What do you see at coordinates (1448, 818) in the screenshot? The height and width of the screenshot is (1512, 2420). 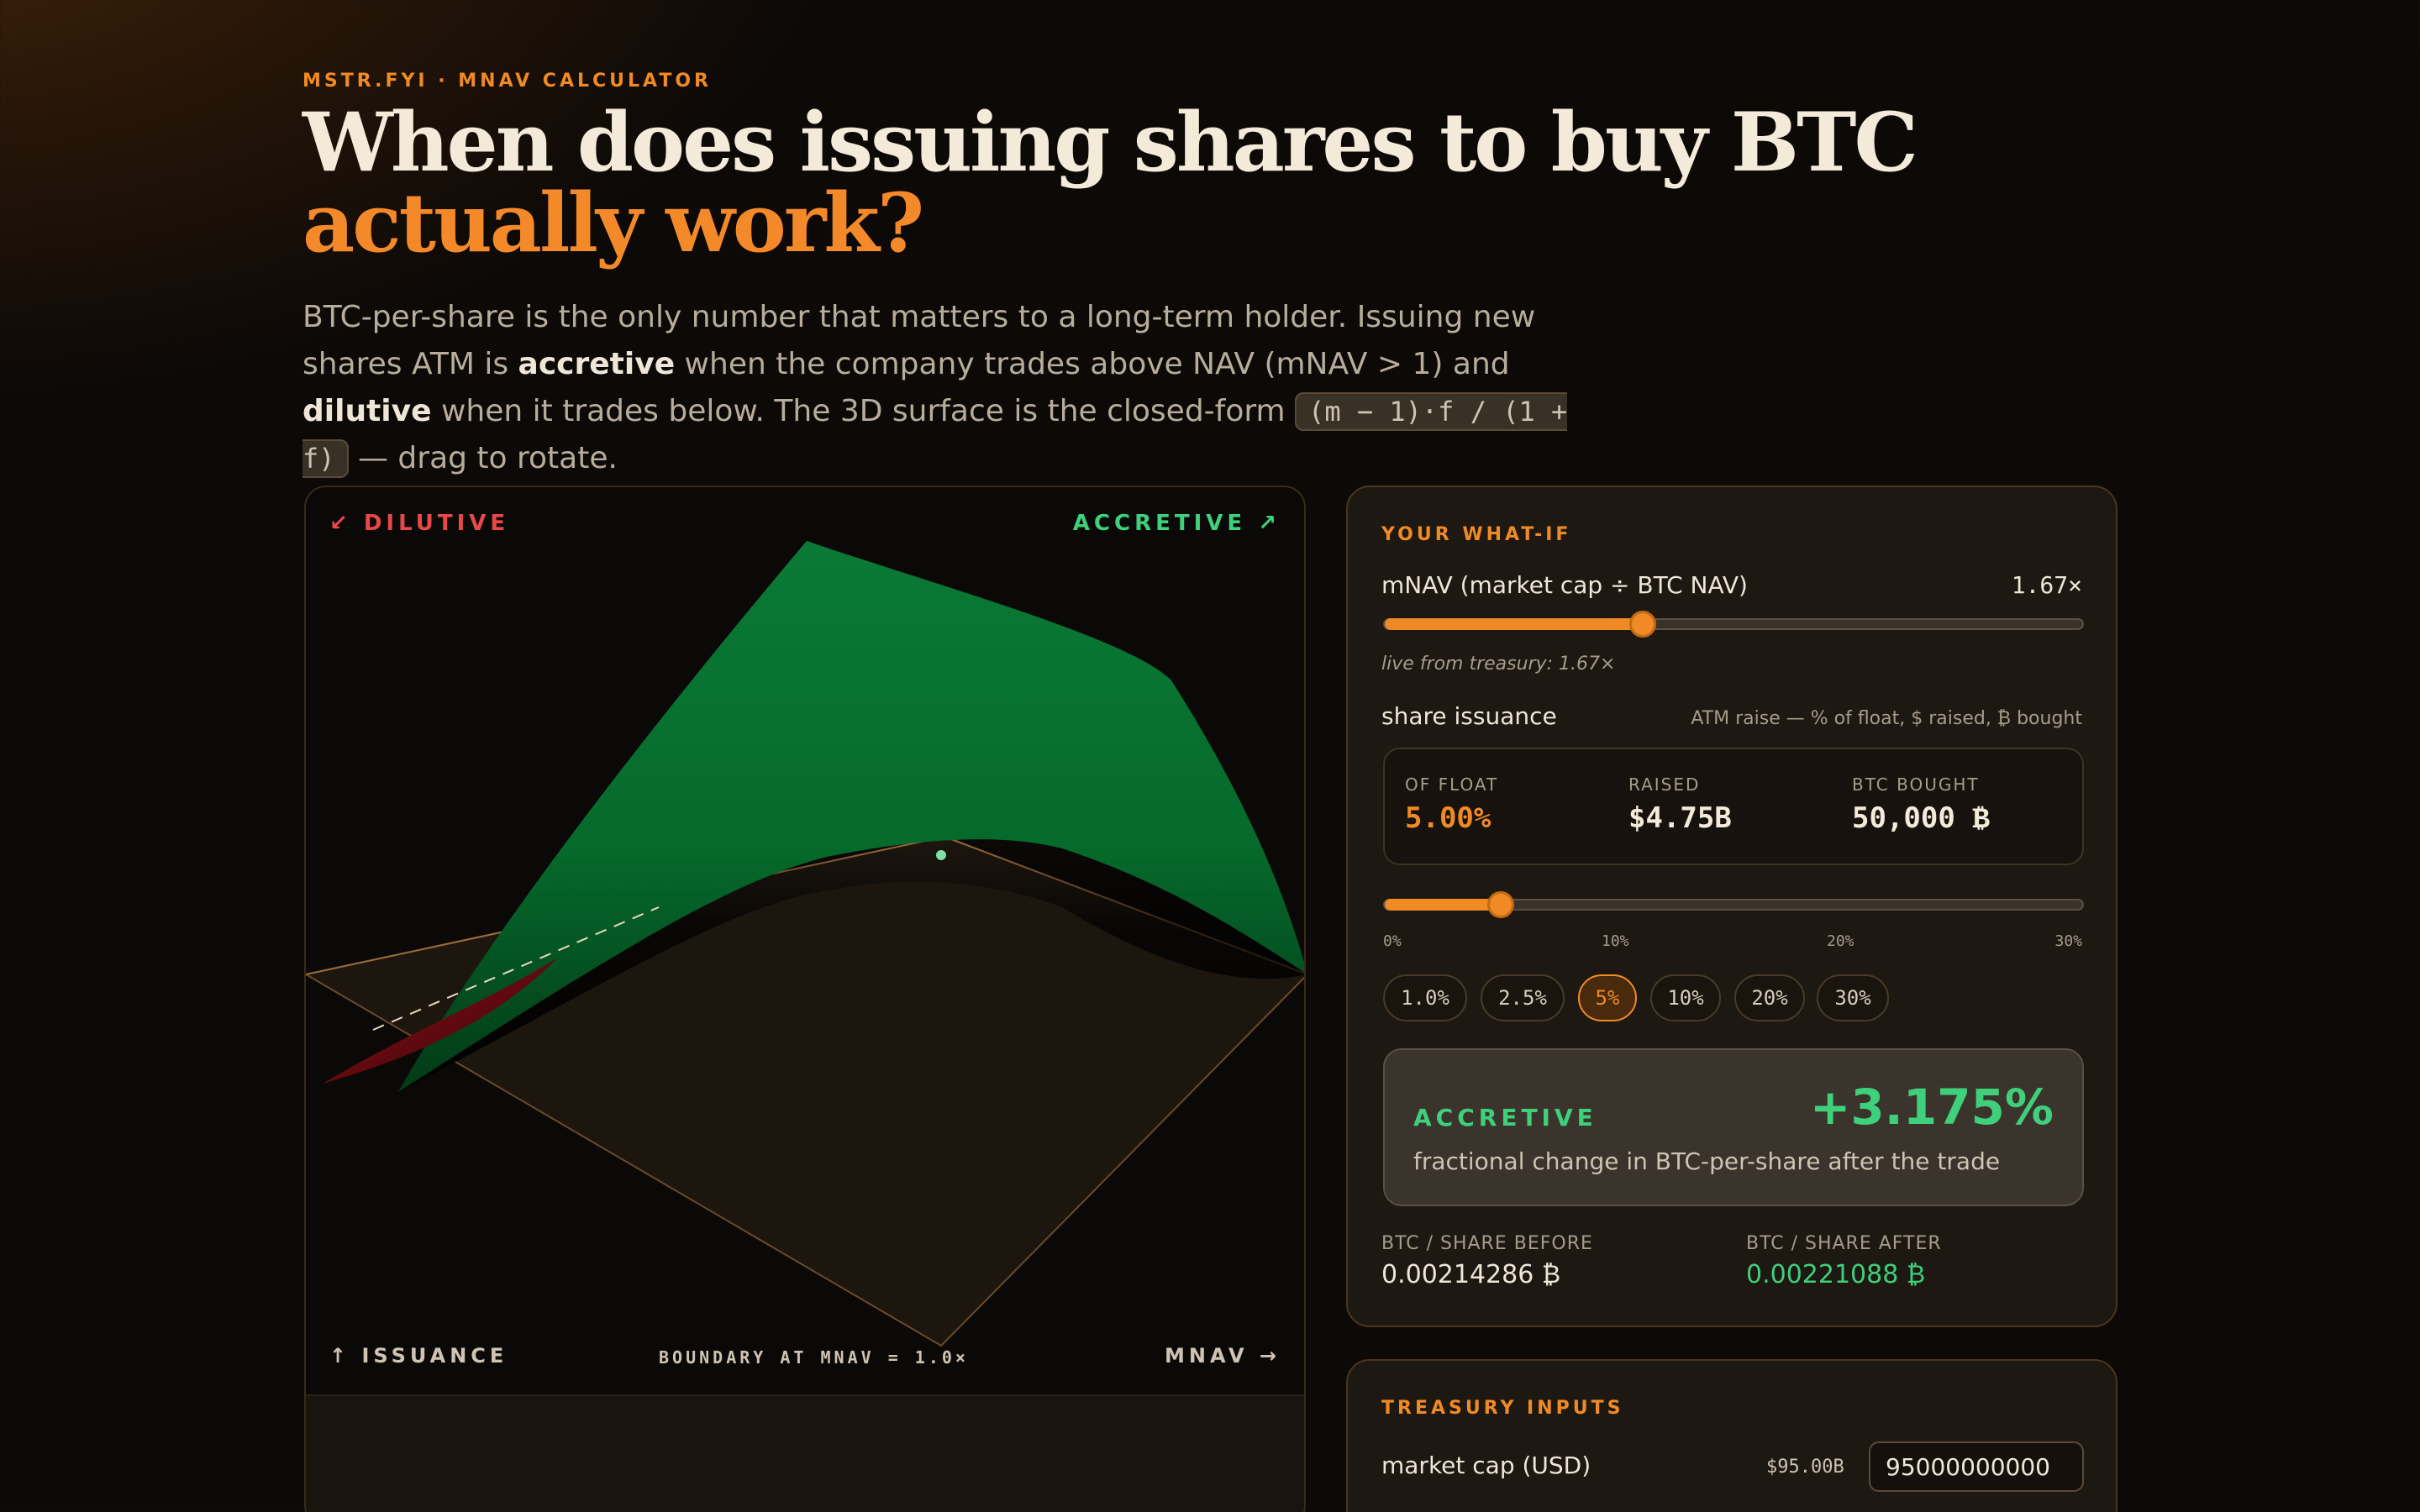 I see `float-value: 5.00%` at bounding box center [1448, 818].